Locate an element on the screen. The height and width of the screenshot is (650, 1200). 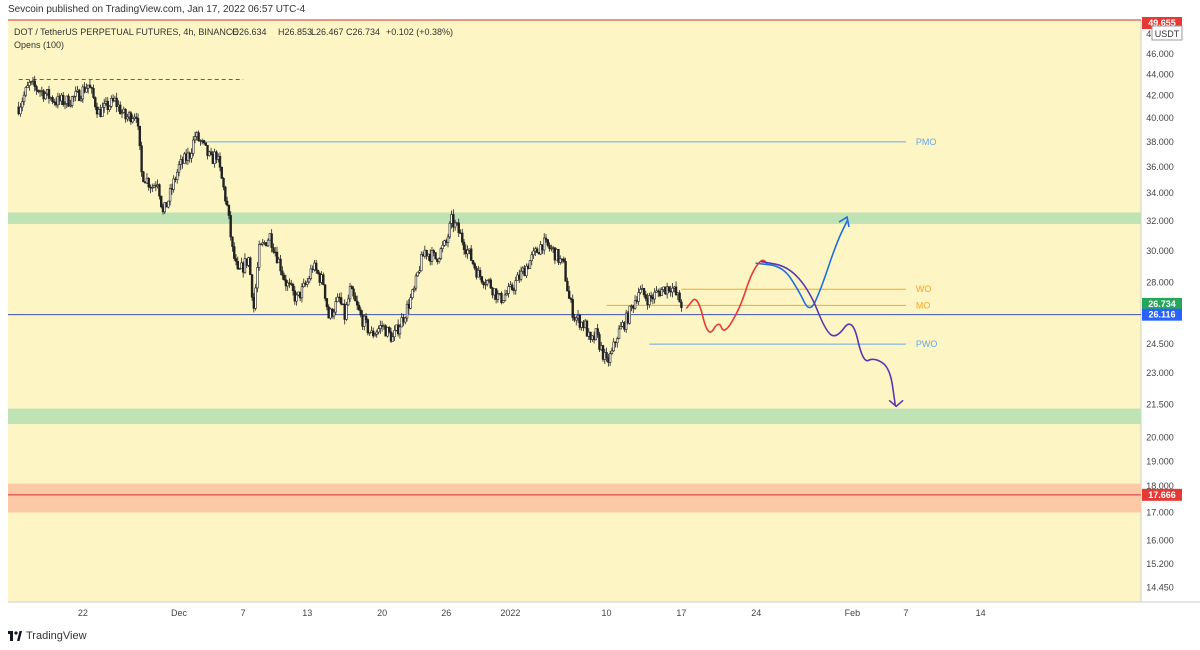
price-tag-26.116: 26.116 is located at coordinates (1162, 314).